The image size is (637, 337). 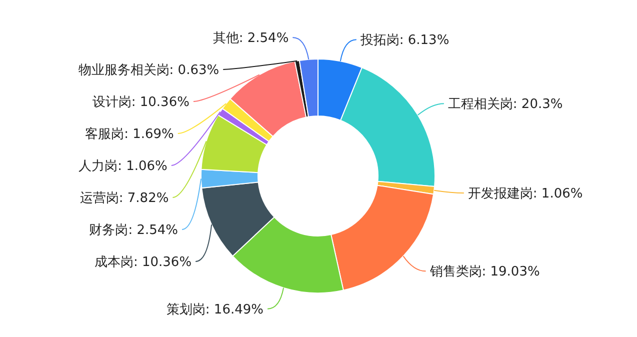 I want to click on slice-label: 其他: 2.54%, so click(x=250, y=38).